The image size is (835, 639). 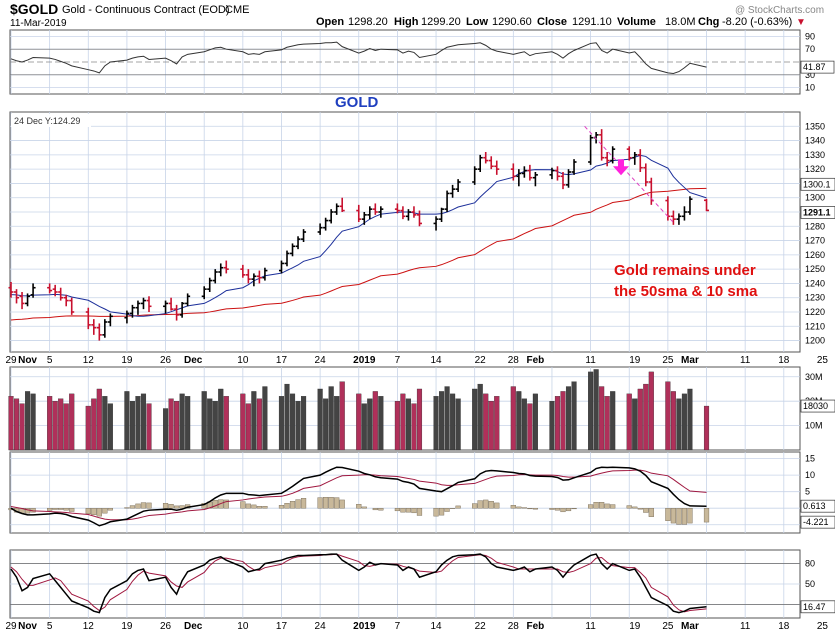 I want to click on price-tick-label: 1200, so click(x=815, y=341).